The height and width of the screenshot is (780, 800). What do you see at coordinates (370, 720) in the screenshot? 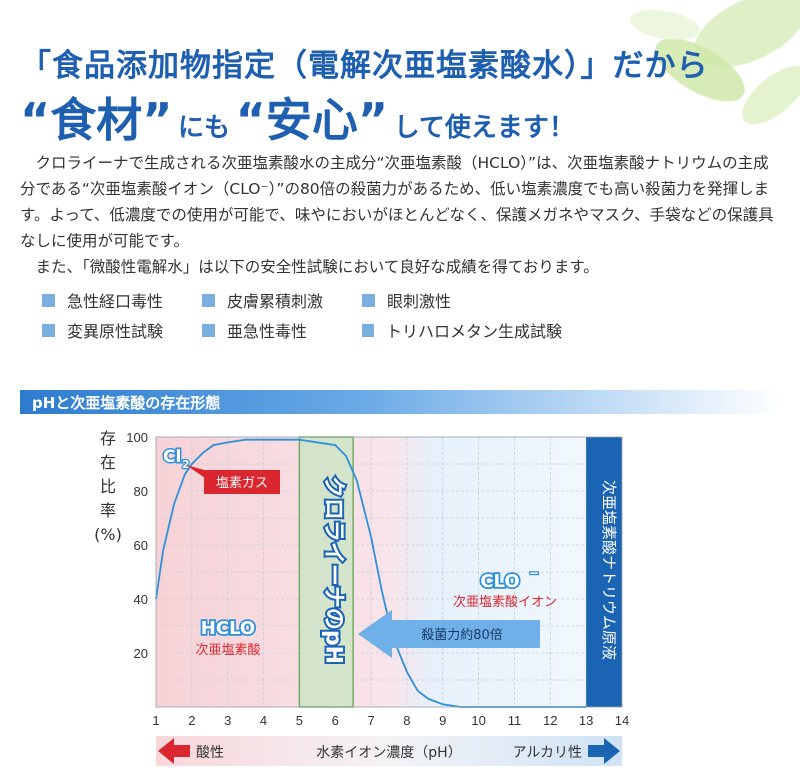
I see `x-tick-label: 7` at bounding box center [370, 720].